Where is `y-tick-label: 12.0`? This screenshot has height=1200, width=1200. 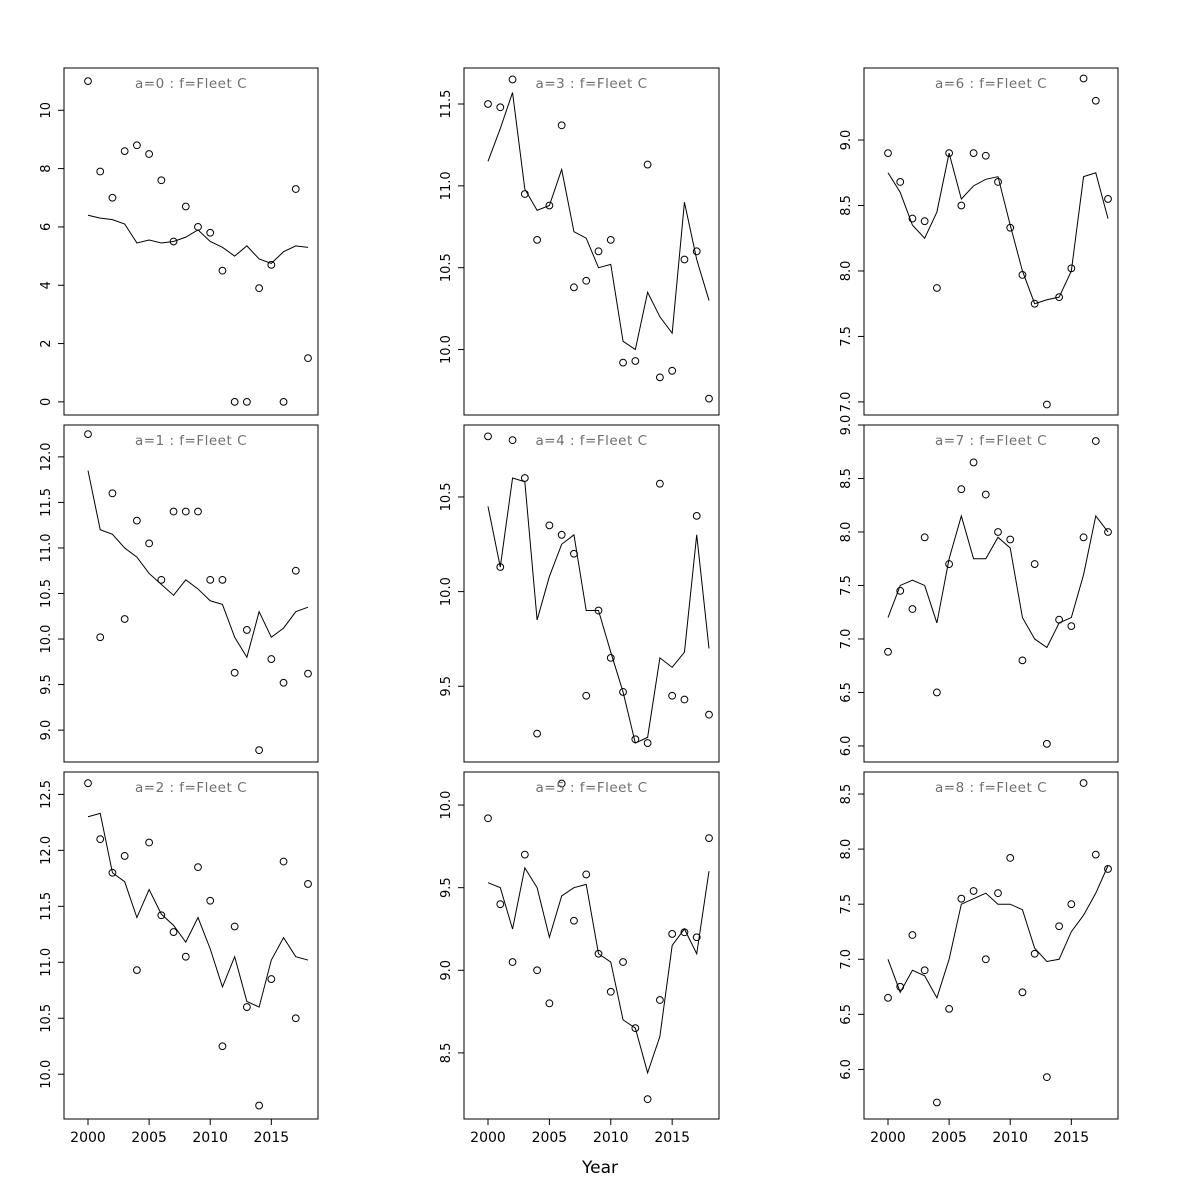
y-tick-label: 12.0 is located at coordinates (46, 456).